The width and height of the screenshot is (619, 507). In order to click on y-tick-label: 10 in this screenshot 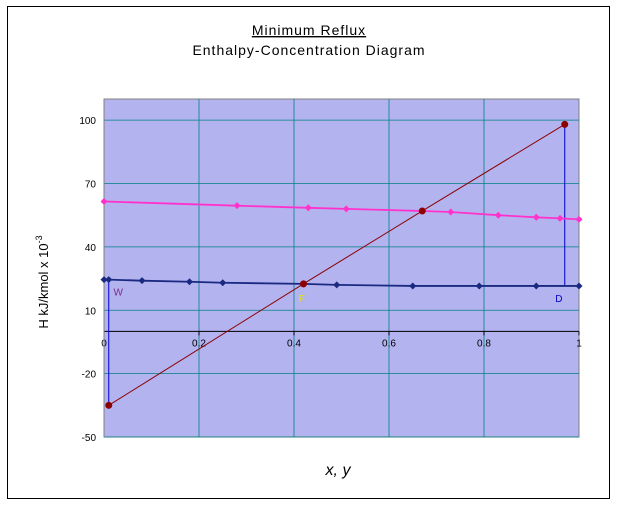, I will do `click(91, 311)`.